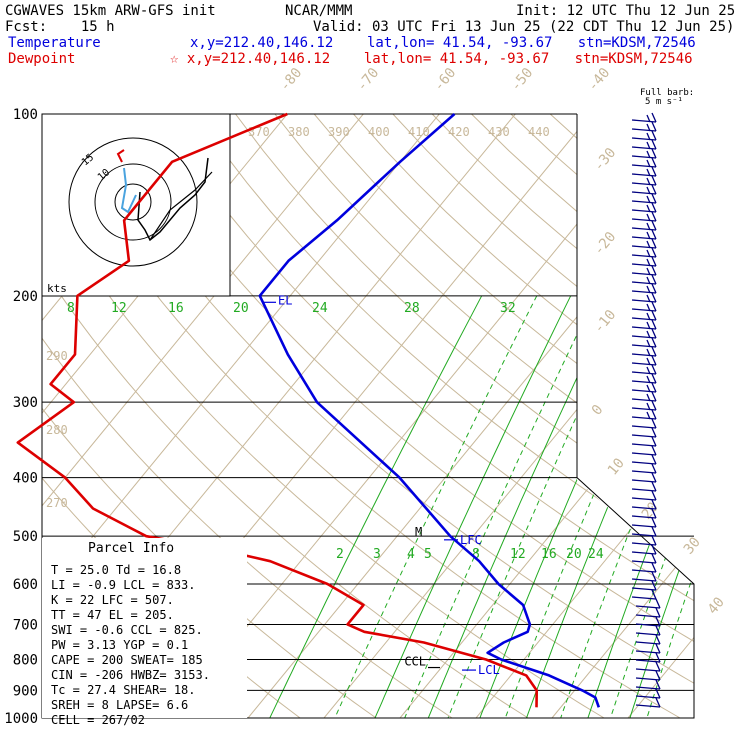 The height and width of the screenshot is (740, 740). What do you see at coordinates (489, 670) in the screenshot?
I see `level-marker-label: LCL` at bounding box center [489, 670].